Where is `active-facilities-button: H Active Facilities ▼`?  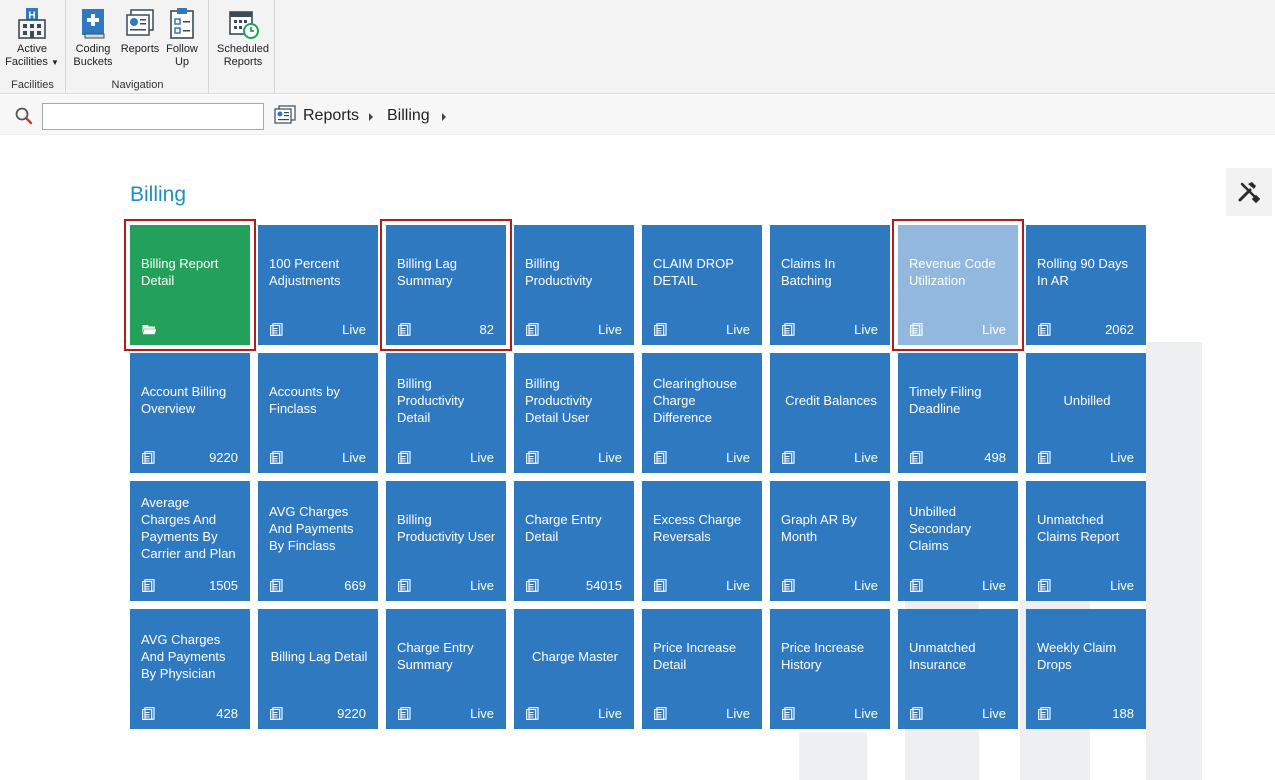 active-facilities-button: H Active Facilities ▼ is located at coordinates (32, 37).